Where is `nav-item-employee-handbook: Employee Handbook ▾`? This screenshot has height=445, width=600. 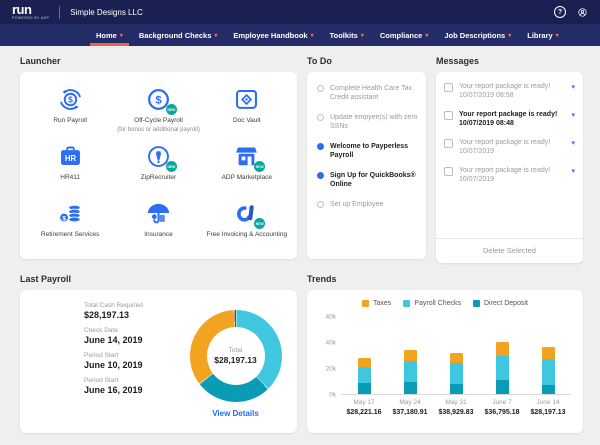 nav-item-employee-handbook: Employee Handbook ▾ is located at coordinates (273, 35).